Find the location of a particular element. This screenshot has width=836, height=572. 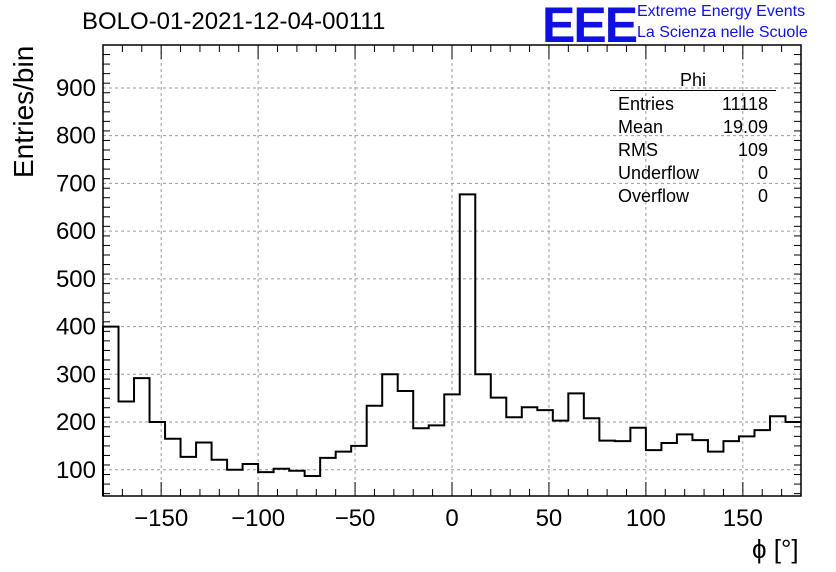

stats-row-overflow: Overflow 0 is located at coordinates (693, 196).